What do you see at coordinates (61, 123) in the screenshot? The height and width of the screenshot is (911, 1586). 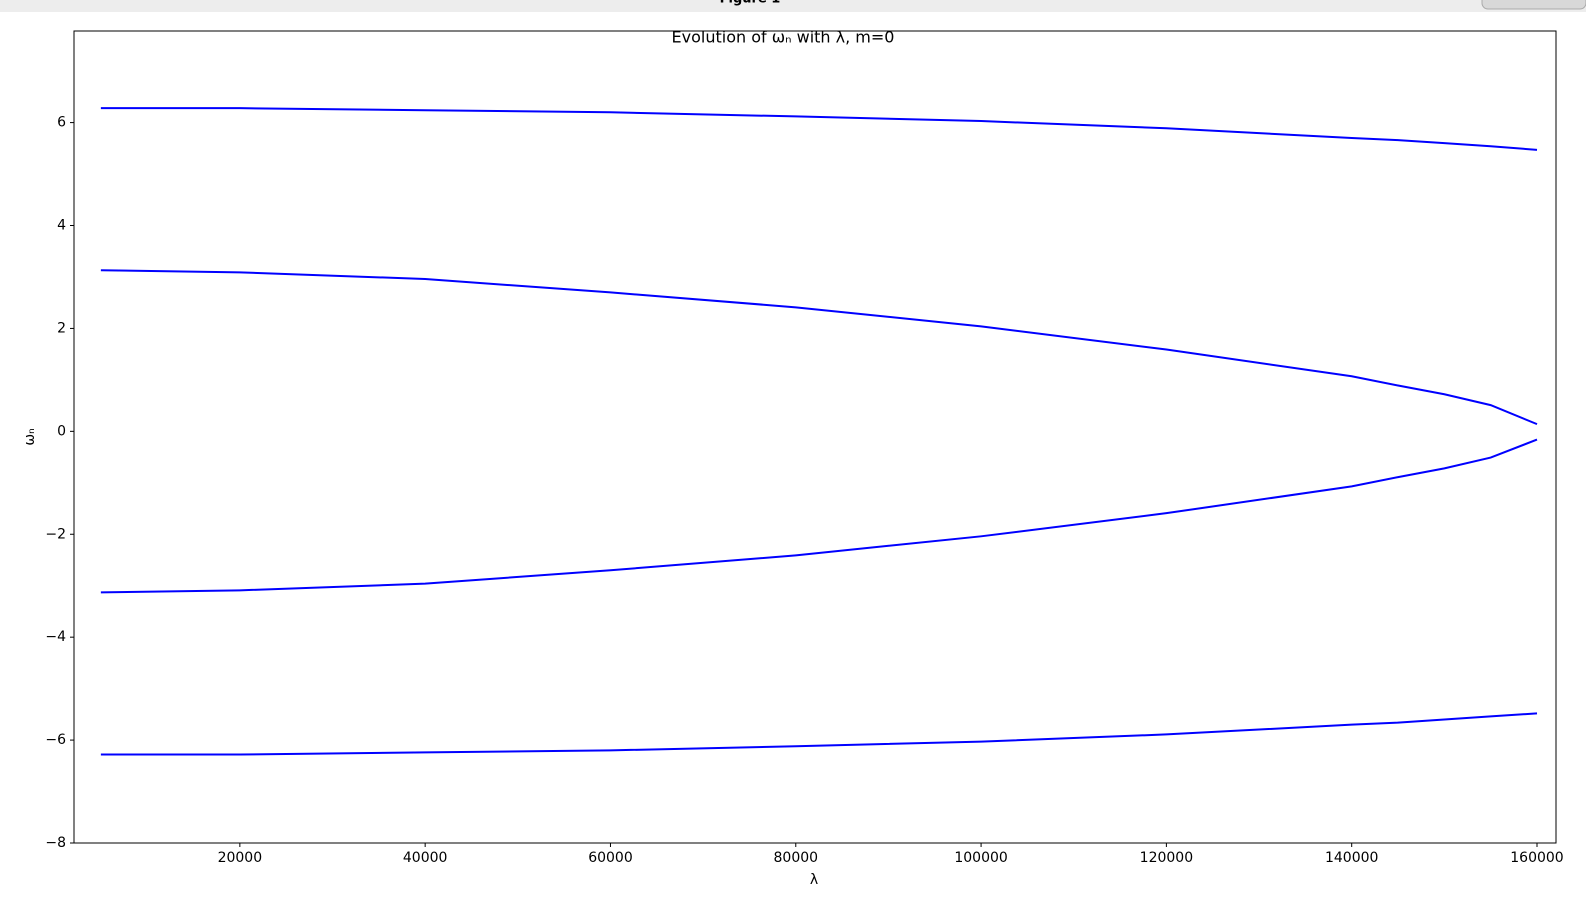 I see `y-tick-label: 6` at bounding box center [61, 123].